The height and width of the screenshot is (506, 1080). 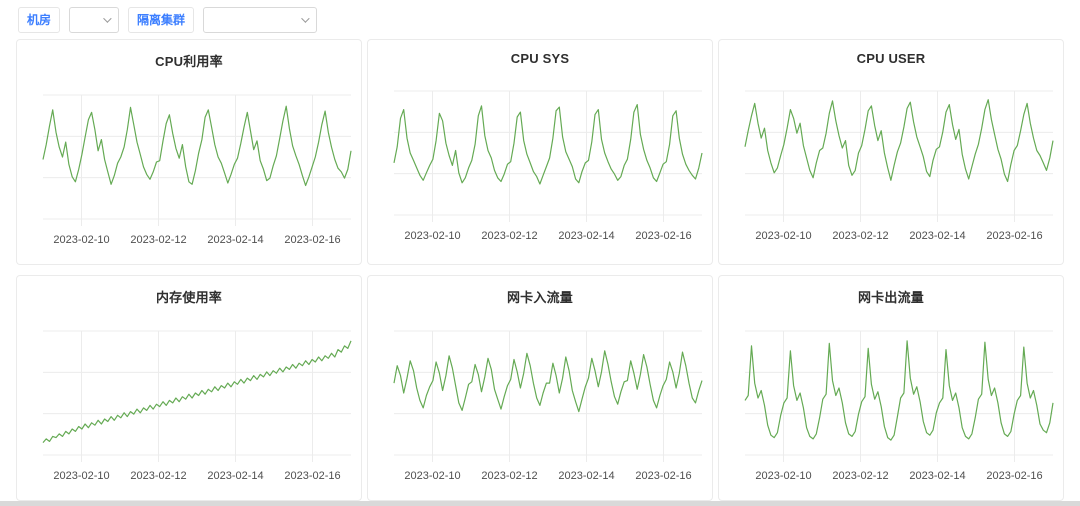 I want to click on chart-title: 网卡出流量, so click(x=890, y=297).